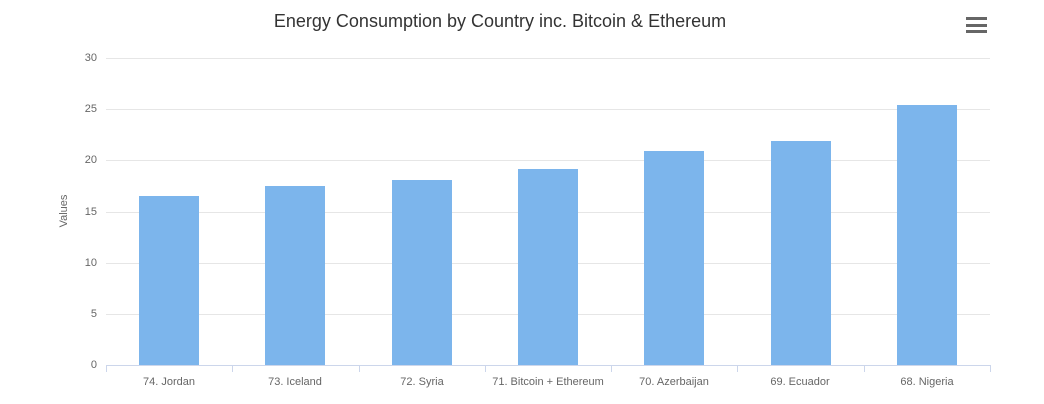 This screenshot has width=1044, height=404. What do you see at coordinates (548, 267) in the screenshot?
I see `bar-71-bitcoin-ethereum` at bounding box center [548, 267].